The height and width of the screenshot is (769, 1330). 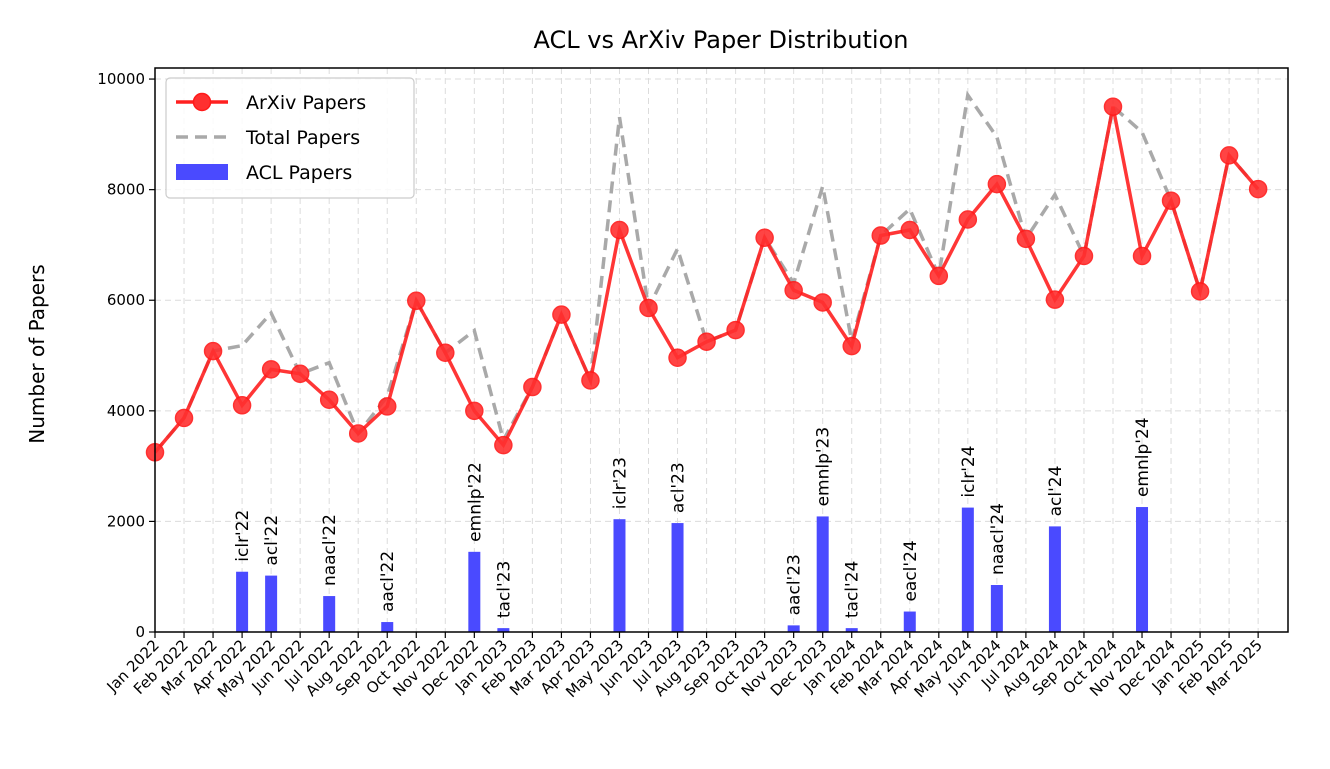 What do you see at coordinates (721, 40) in the screenshot?
I see `chart-title: ACL vs ArXiv Paper Distribution` at bounding box center [721, 40].